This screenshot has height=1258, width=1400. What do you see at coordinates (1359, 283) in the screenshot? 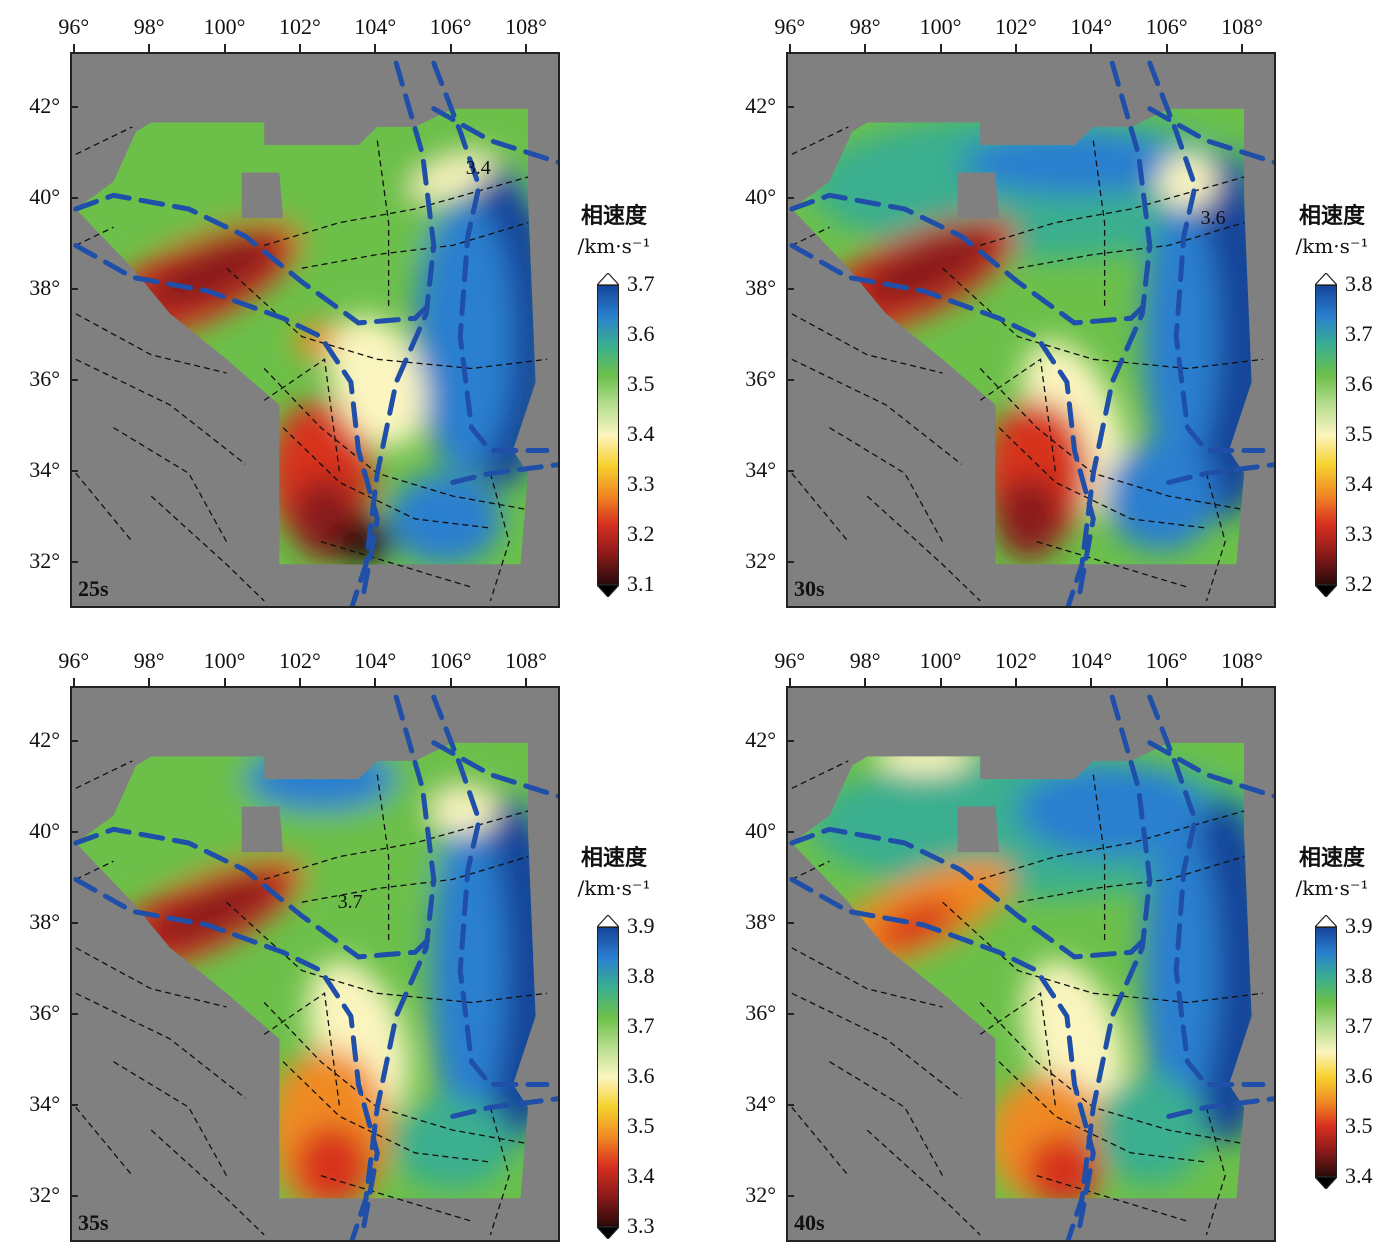
I see `colorbar-tick-label: 3.8` at bounding box center [1359, 283].